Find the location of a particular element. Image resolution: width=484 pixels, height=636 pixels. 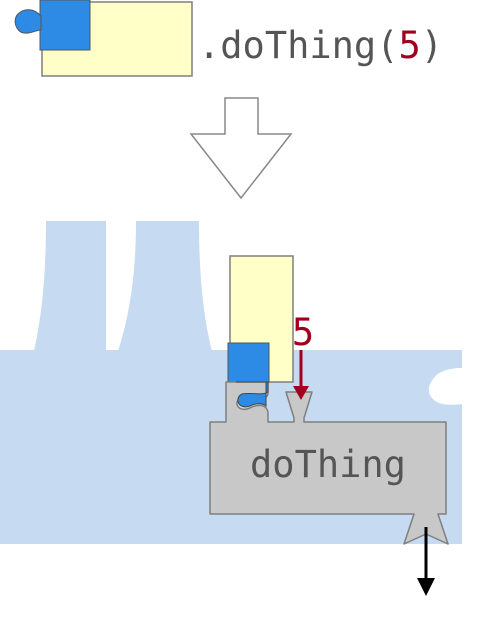

argument-value-label: 5 is located at coordinates (303, 332).